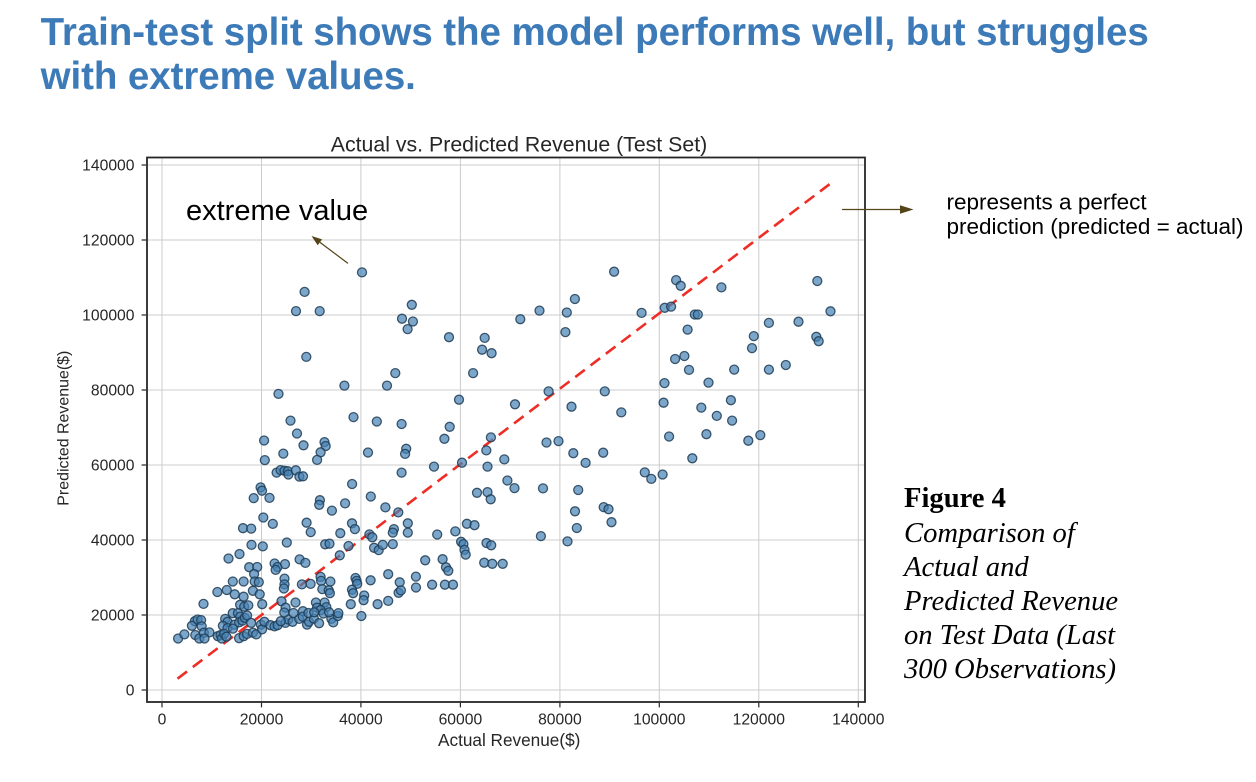 This screenshot has height=782, width=1256. I want to click on svg-text:prediction (predicted = actual: prediction (predicted = actual), so click(1095, 226).